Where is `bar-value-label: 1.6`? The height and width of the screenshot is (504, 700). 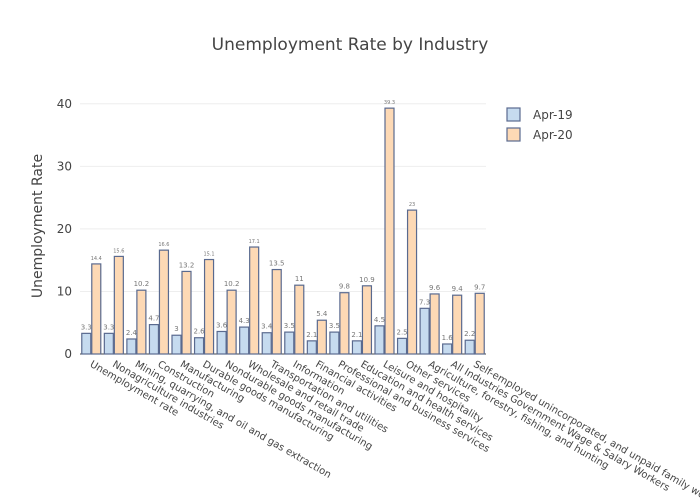
bar-value-label: 1.6 is located at coordinates (448, 338).